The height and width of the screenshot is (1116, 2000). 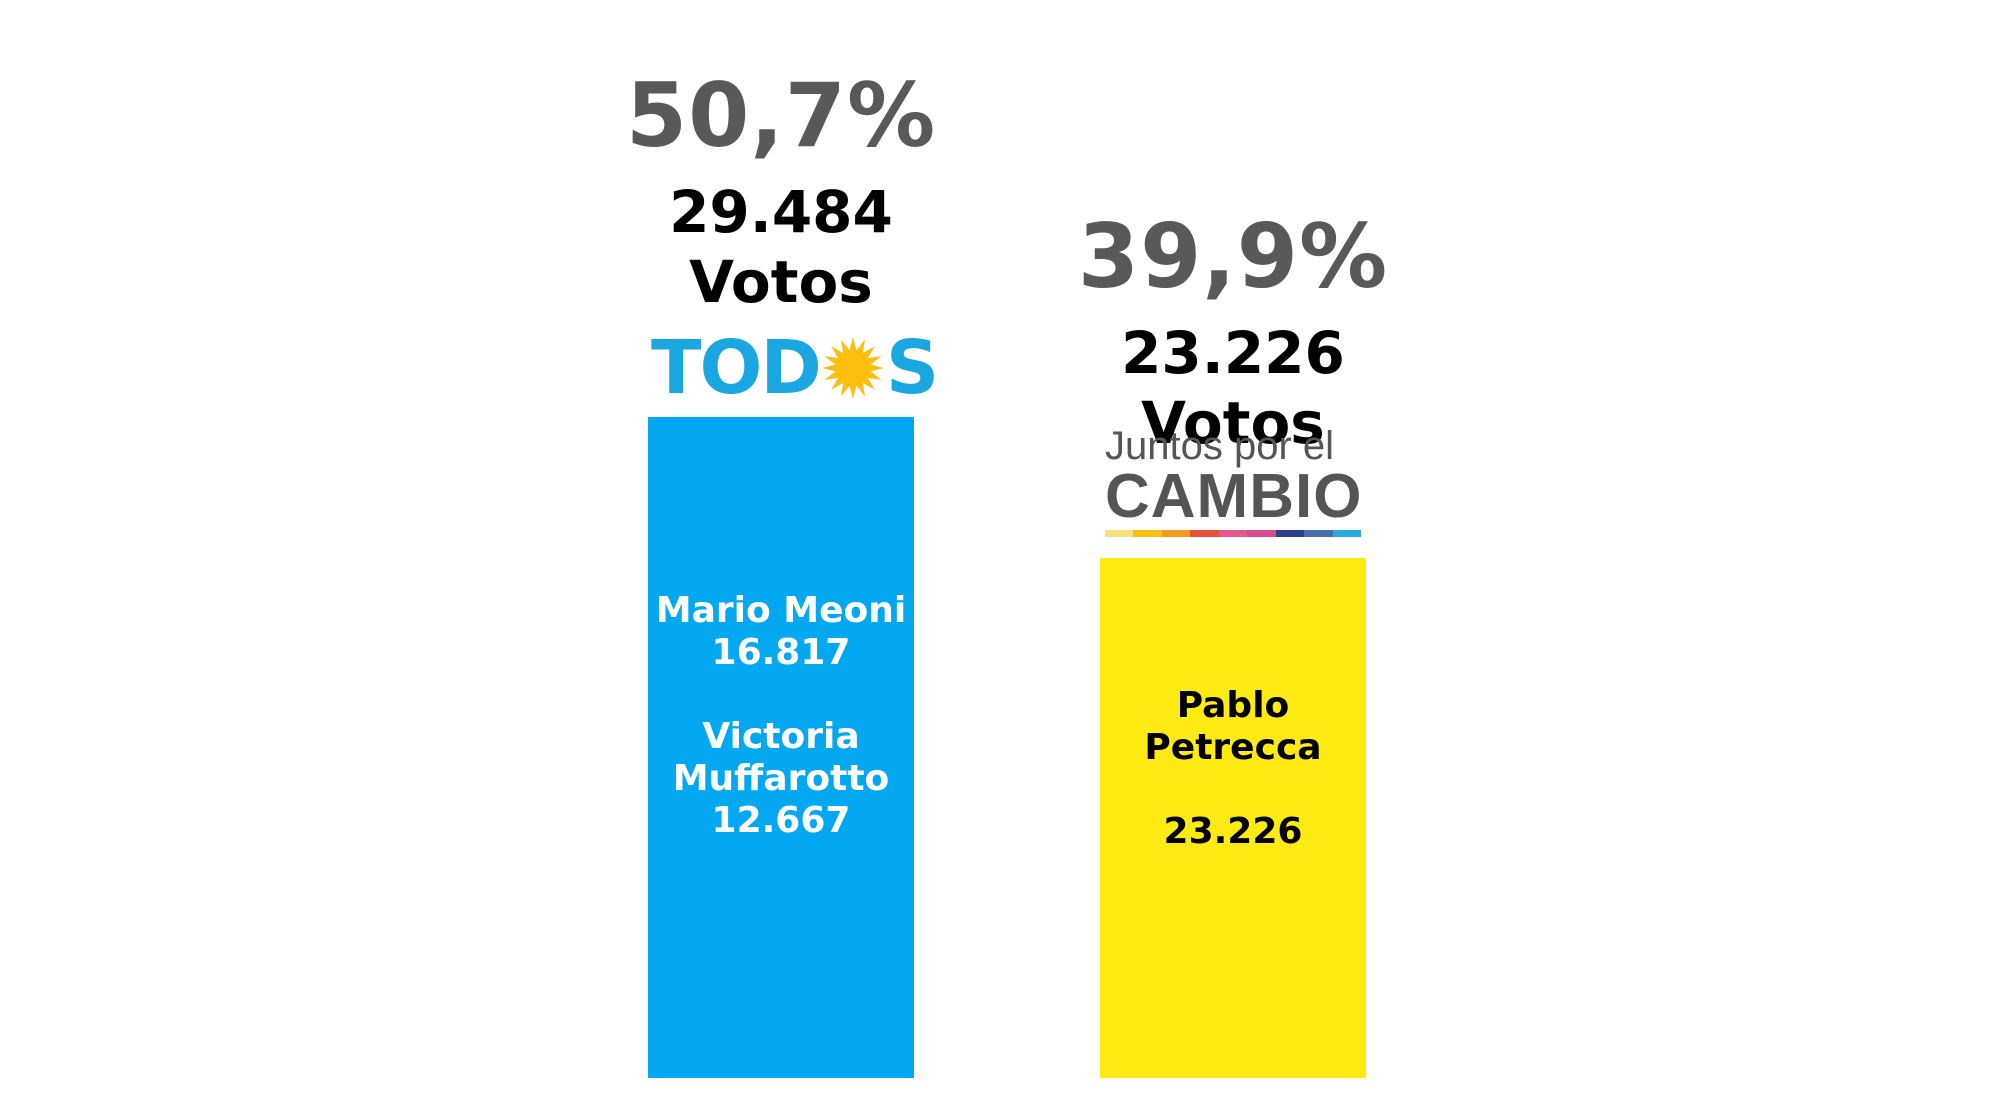 I want to click on candidate-name: Pablo, so click(x=1233, y=705).